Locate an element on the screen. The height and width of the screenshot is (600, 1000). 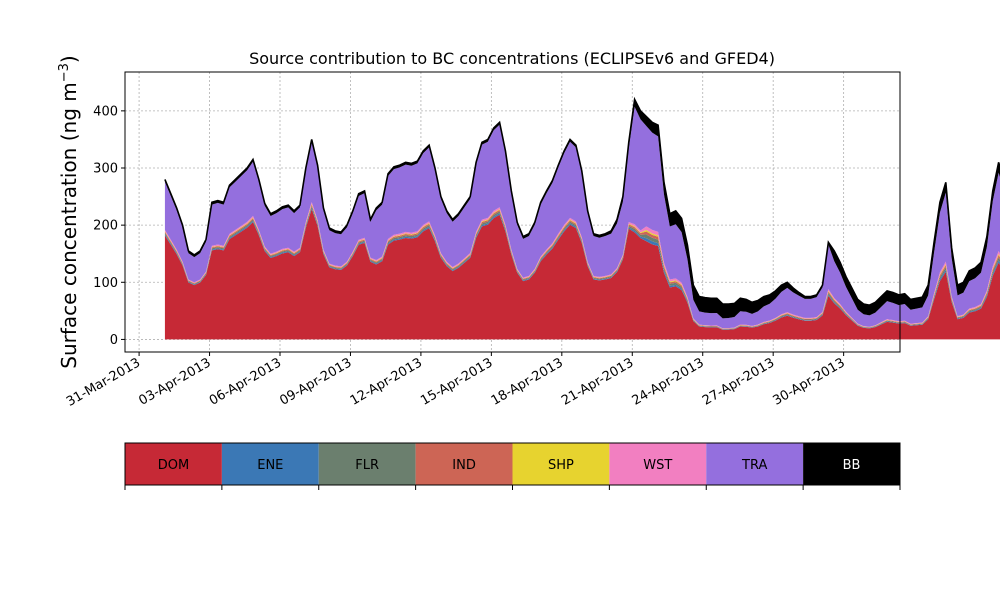
legend-label-tra: TRA is located at coordinates (754, 465).